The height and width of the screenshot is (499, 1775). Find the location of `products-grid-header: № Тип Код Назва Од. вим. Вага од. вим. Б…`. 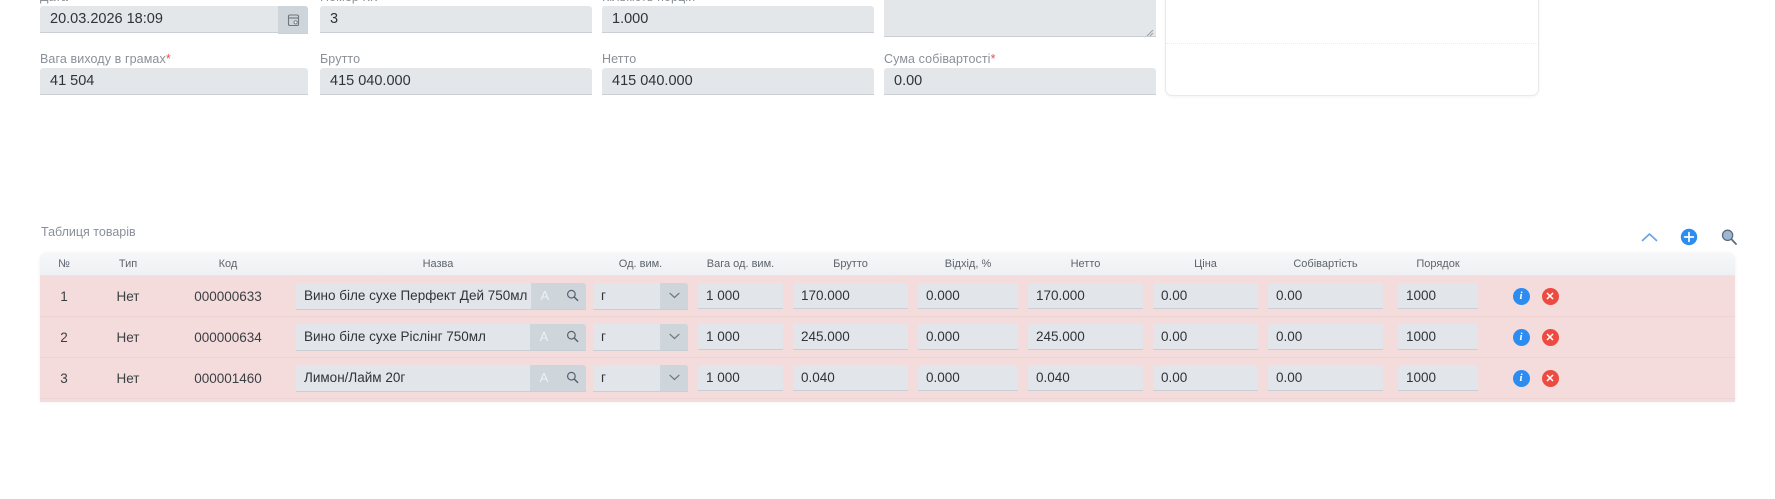

products-grid-header: № Тип Код Назва Од. вим. Вага од. вим. Б… is located at coordinates (887, 264).